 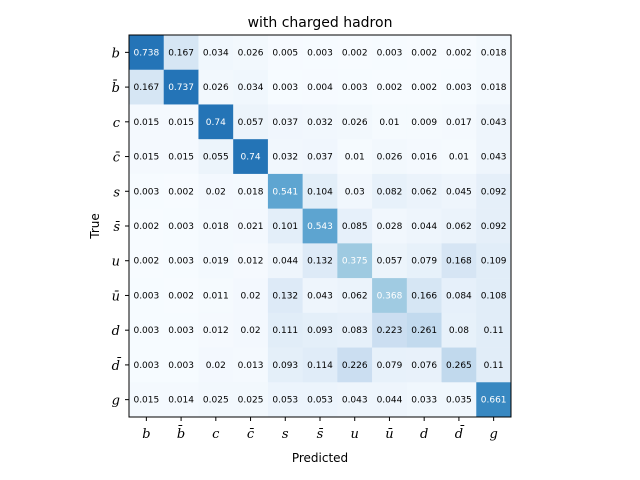 What do you see at coordinates (181, 401) in the screenshot?
I see `cell-value-label: 0.014` at bounding box center [181, 401].